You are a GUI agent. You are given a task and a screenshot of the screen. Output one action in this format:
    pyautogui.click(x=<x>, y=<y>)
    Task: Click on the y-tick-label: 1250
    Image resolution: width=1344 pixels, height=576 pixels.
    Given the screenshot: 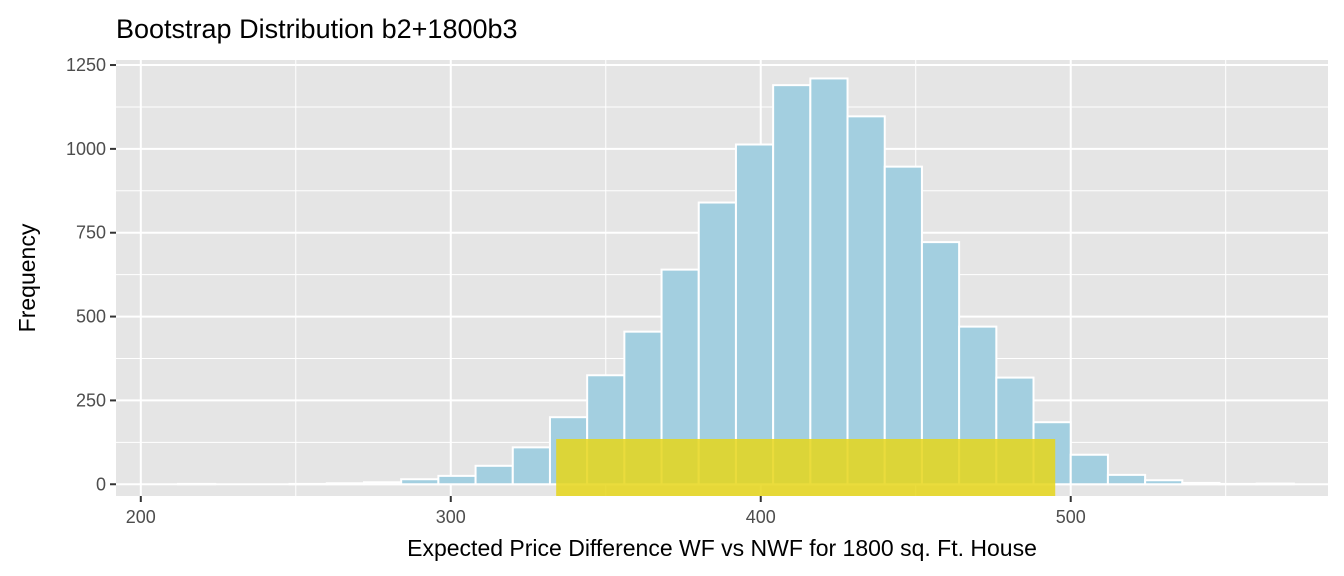 What is the action you would take?
    pyautogui.click(x=86, y=65)
    